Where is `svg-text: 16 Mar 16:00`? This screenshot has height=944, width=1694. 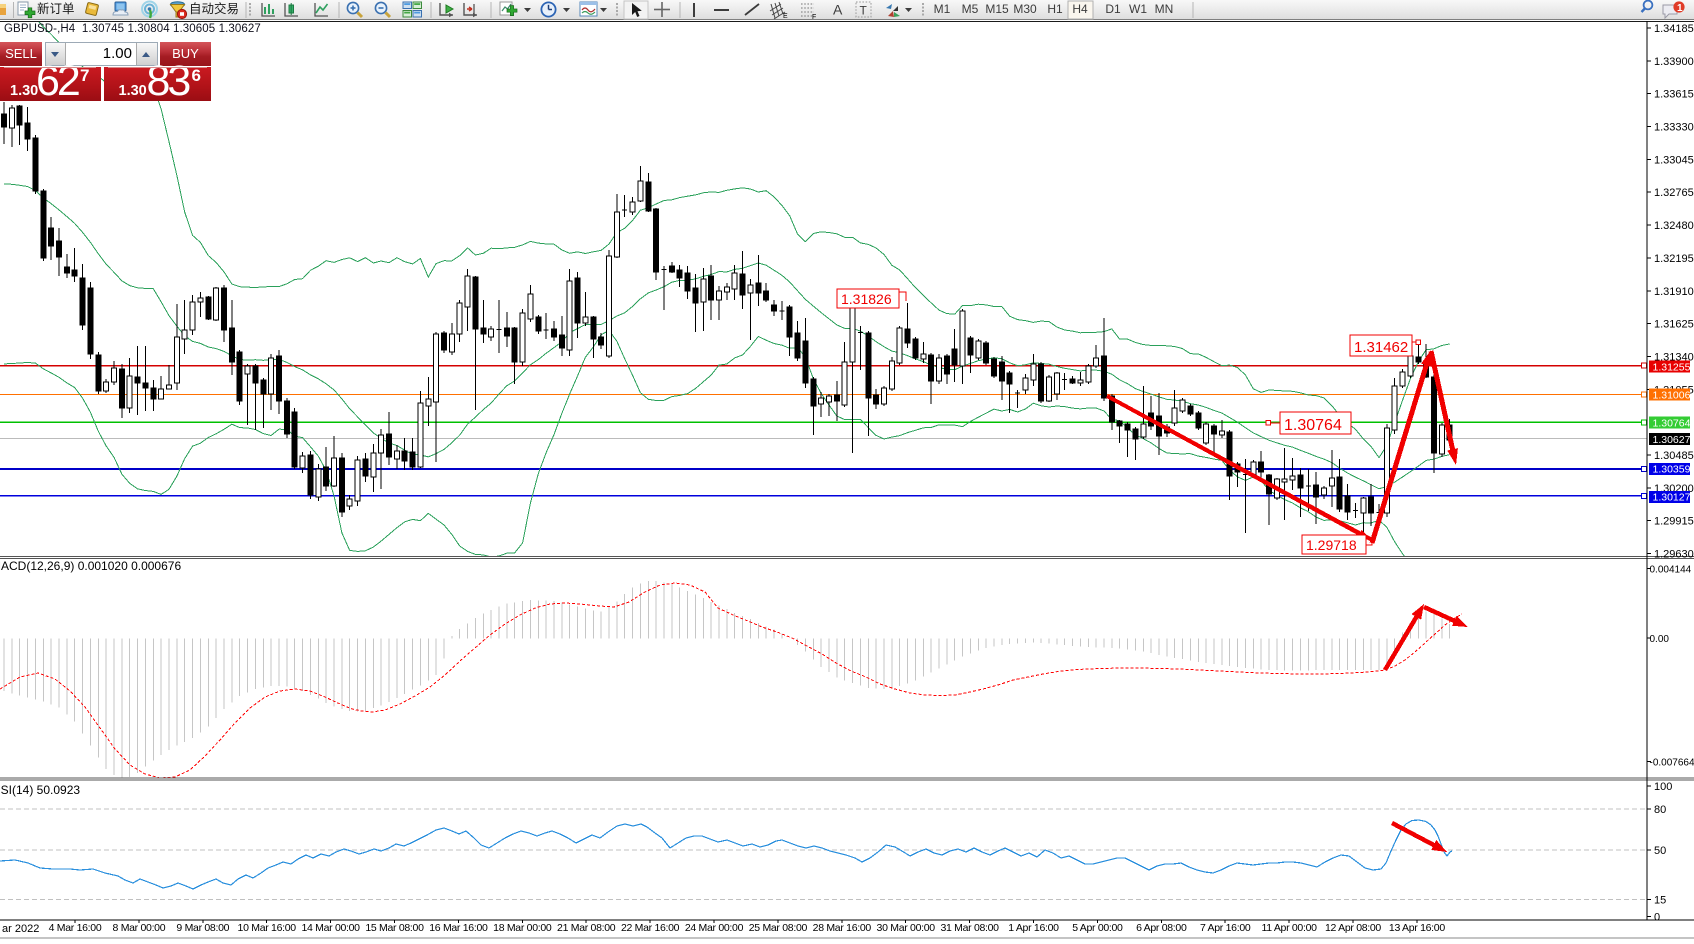 svg-text: 16 Mar 16:00 is located at coordinates (458, 928).